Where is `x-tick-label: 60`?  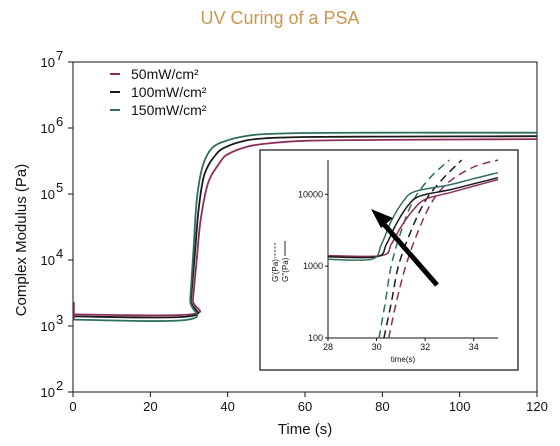
x-tick-label: 60 is located at coordinates (305, 406).